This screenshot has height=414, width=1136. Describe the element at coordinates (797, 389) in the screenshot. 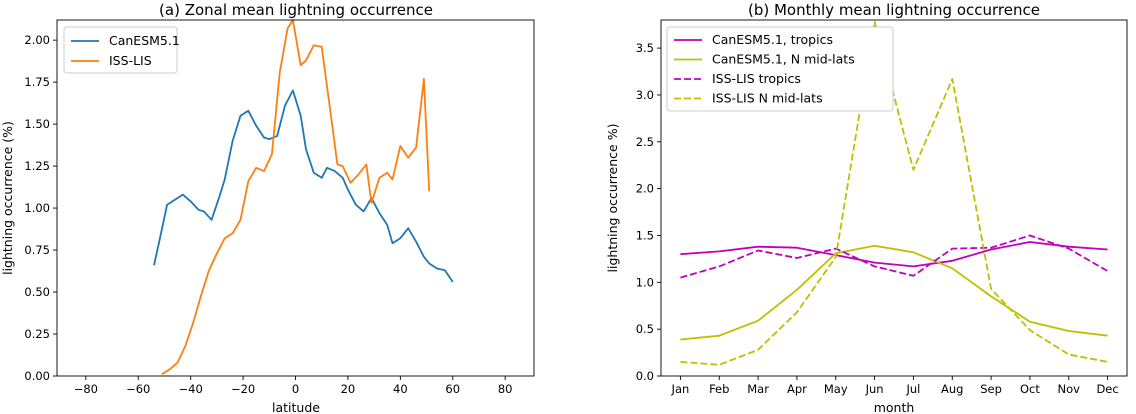

I see `x-tick-label: Apr` at that location.